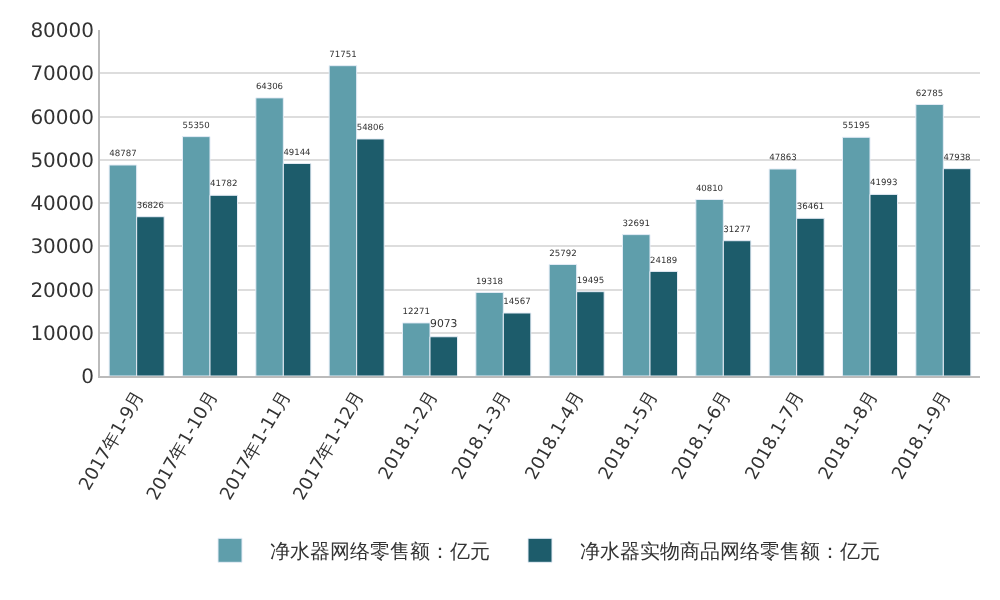 This screenshot has width=1000, height=600. I want to click on y-tick-label: 30000, so click(62, 248).